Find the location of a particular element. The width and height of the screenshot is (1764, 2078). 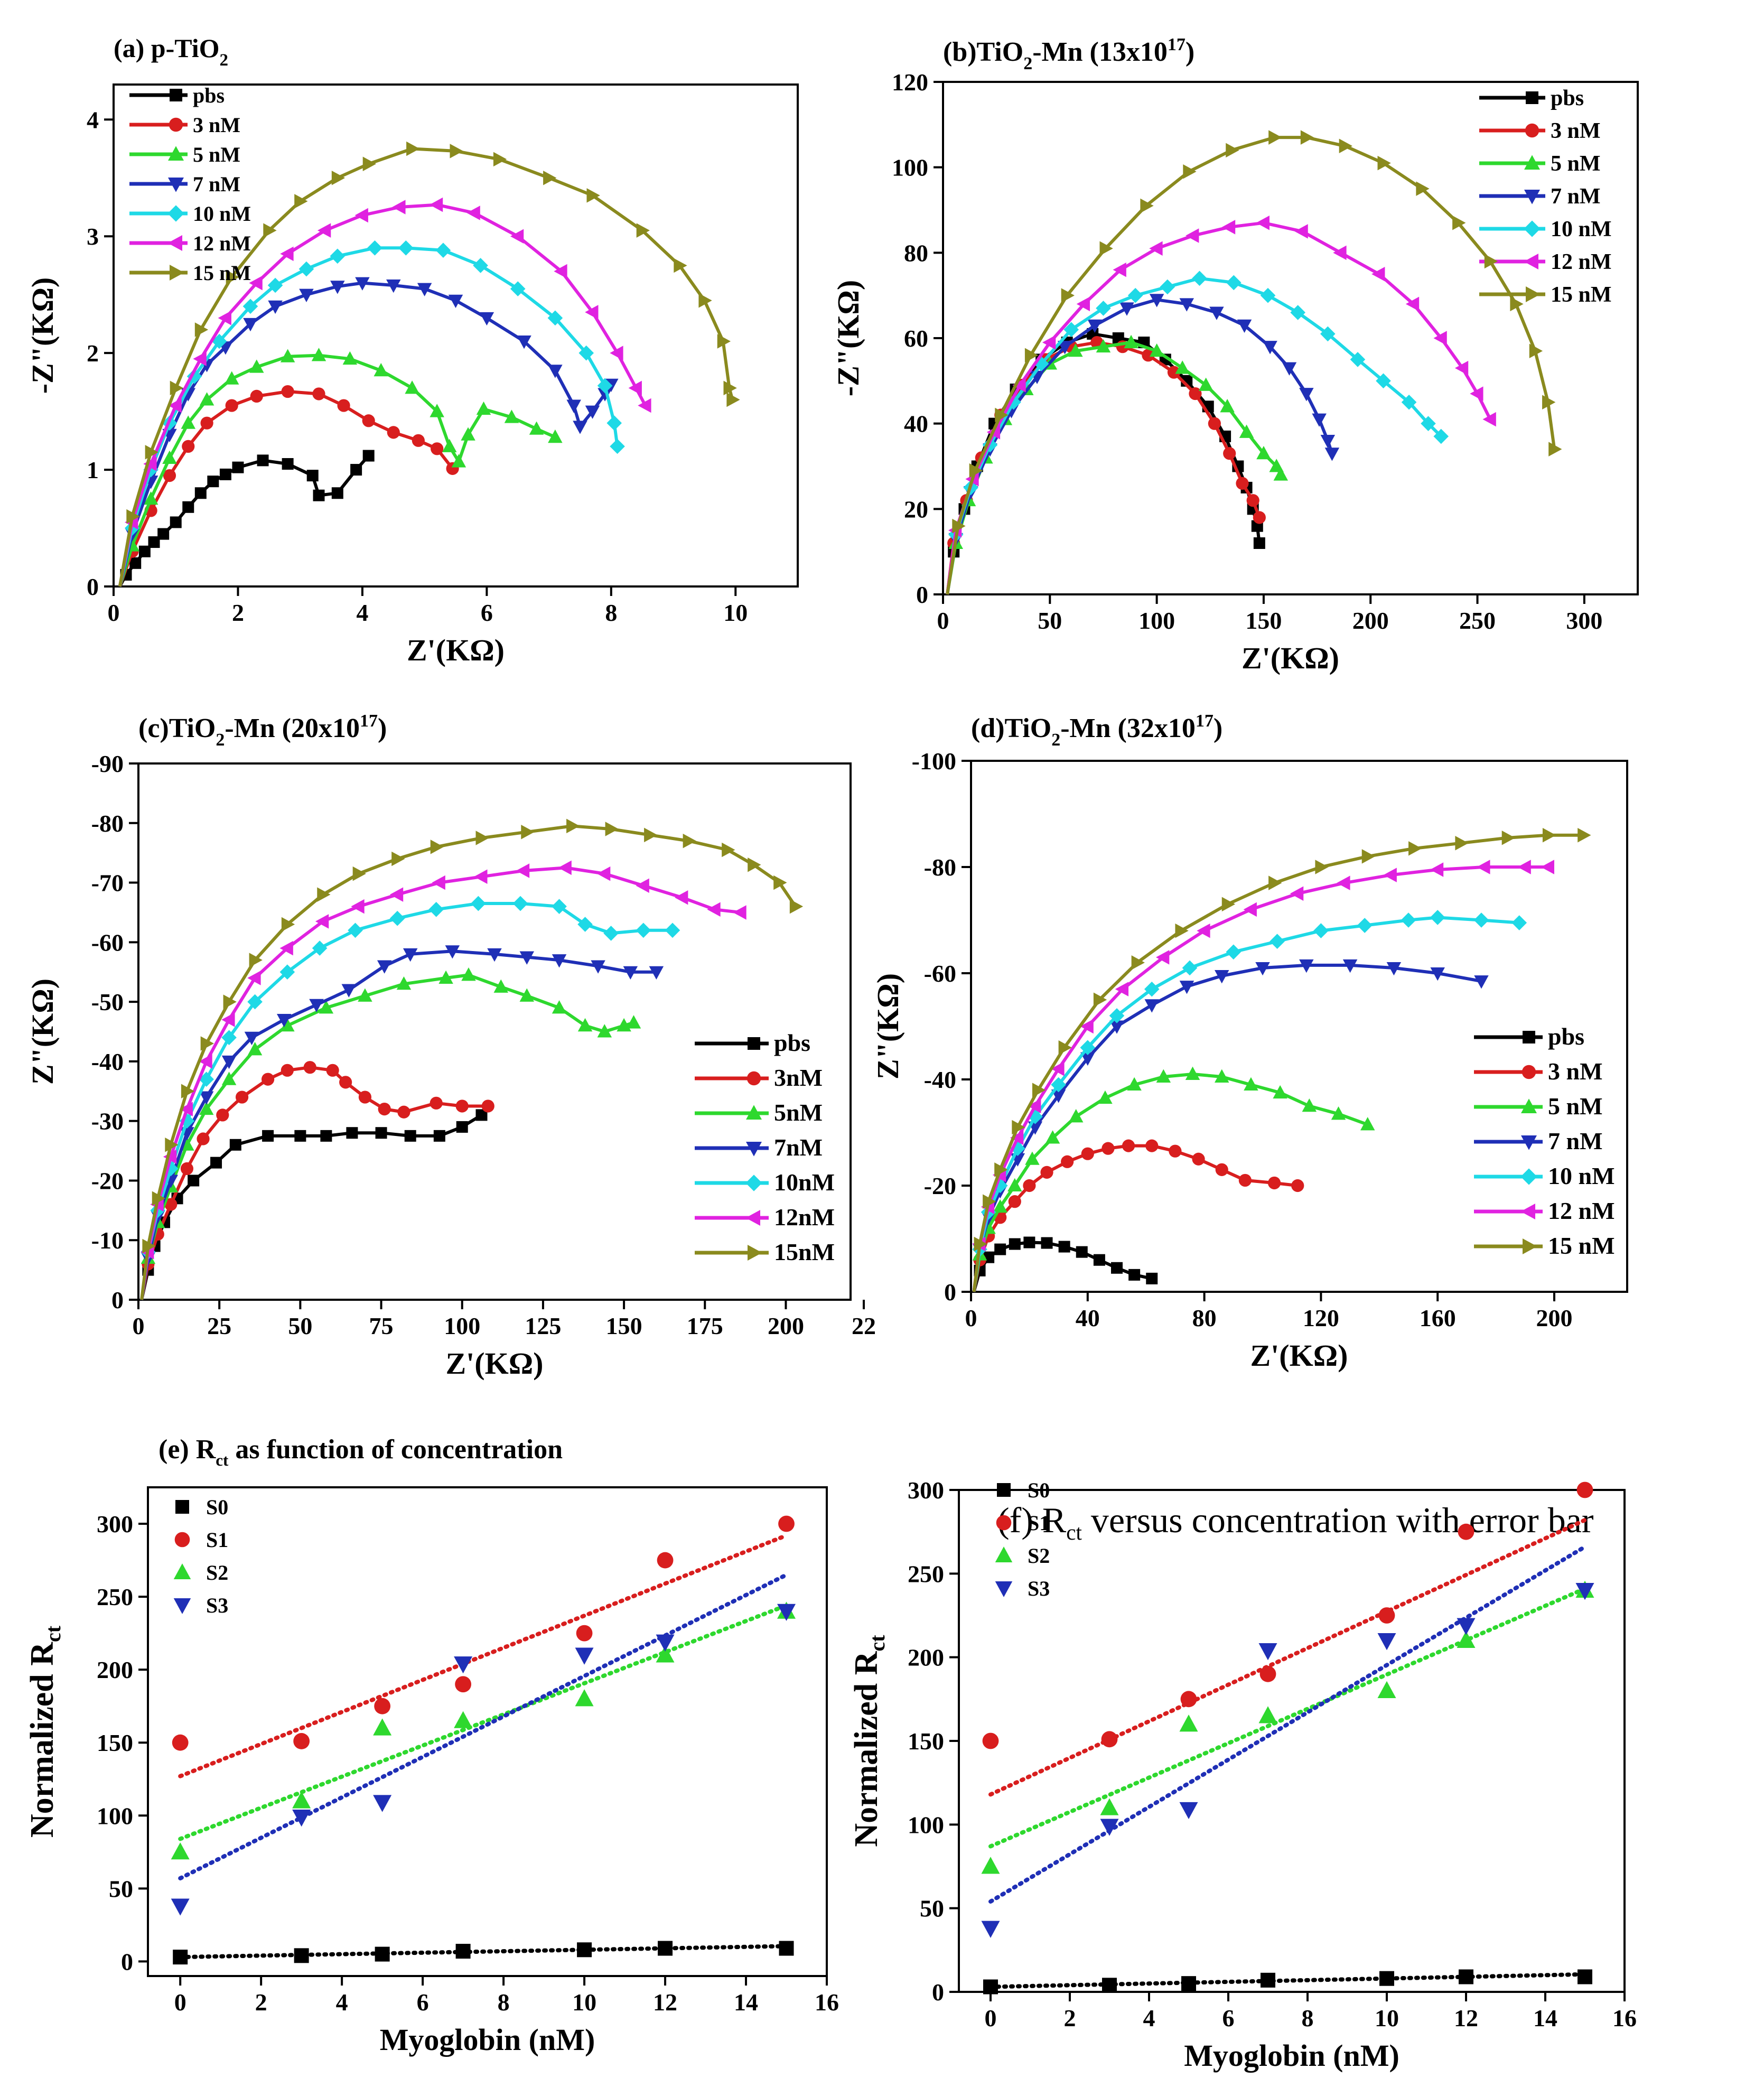

series-7nM: 7 nM is located at coordinates (1273, 389).